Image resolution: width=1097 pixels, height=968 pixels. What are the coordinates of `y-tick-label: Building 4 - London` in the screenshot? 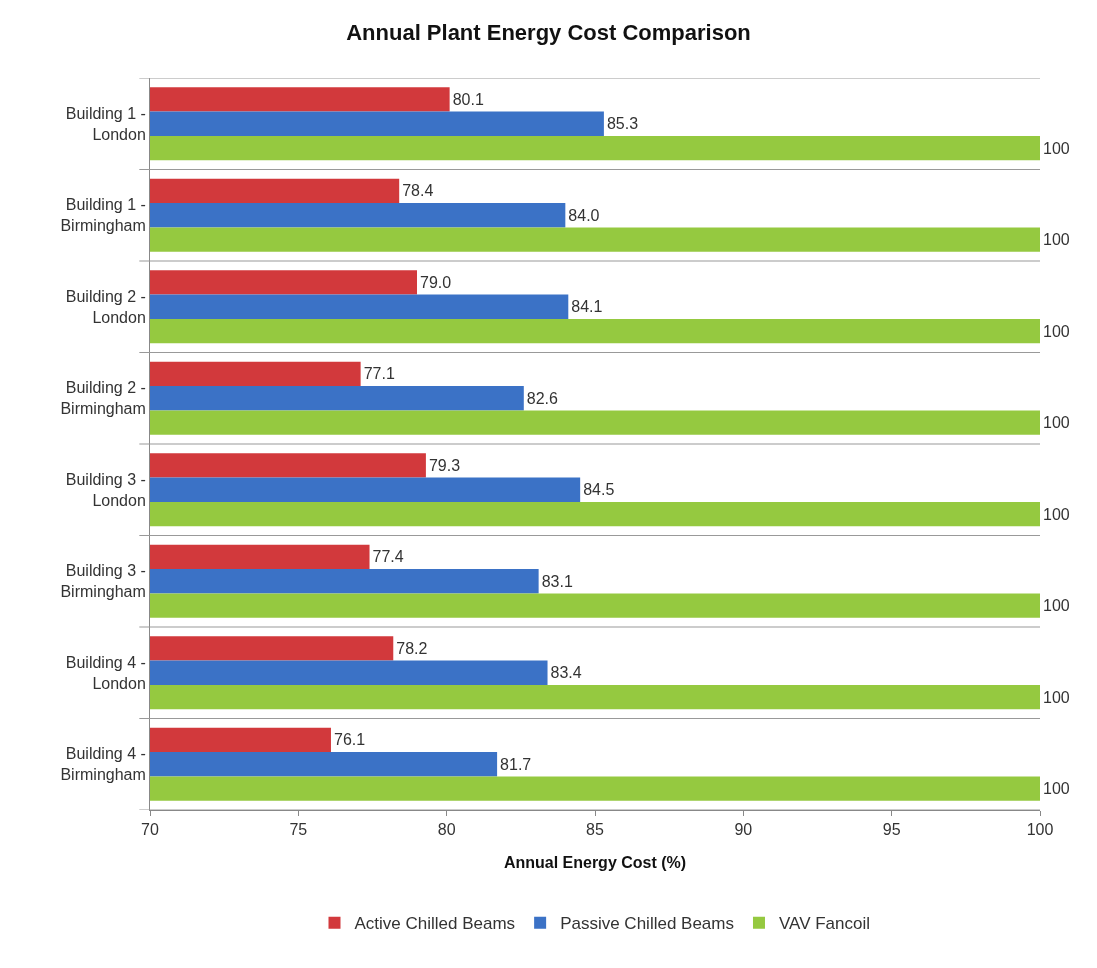 It's located at (105, 672).